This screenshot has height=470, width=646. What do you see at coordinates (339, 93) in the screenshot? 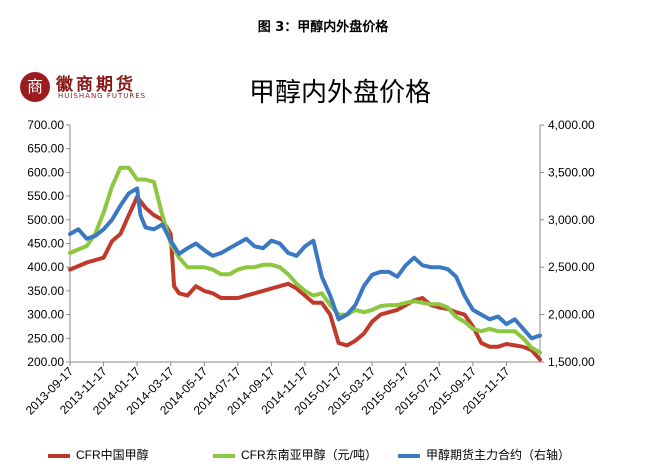
I see `chart-title: 甲醇内外盘价格` at bounding box center [339, 93].